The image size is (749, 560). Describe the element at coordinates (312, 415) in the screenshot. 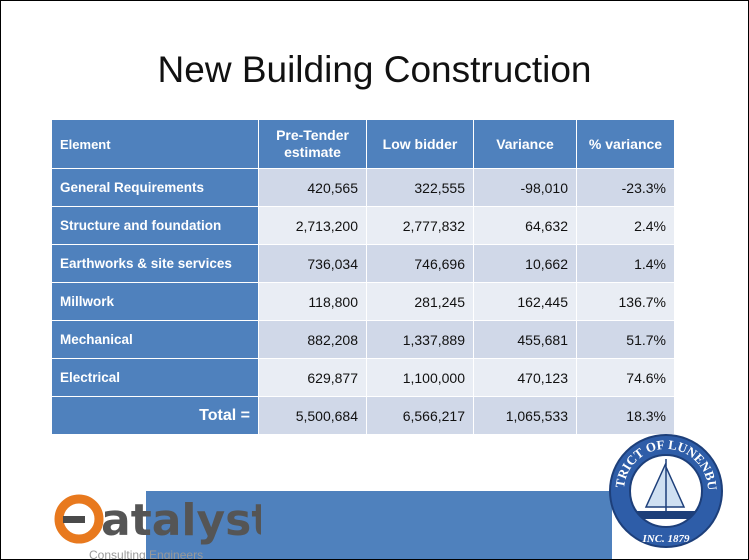

I see `value-cell: 5,500,684` at that location.